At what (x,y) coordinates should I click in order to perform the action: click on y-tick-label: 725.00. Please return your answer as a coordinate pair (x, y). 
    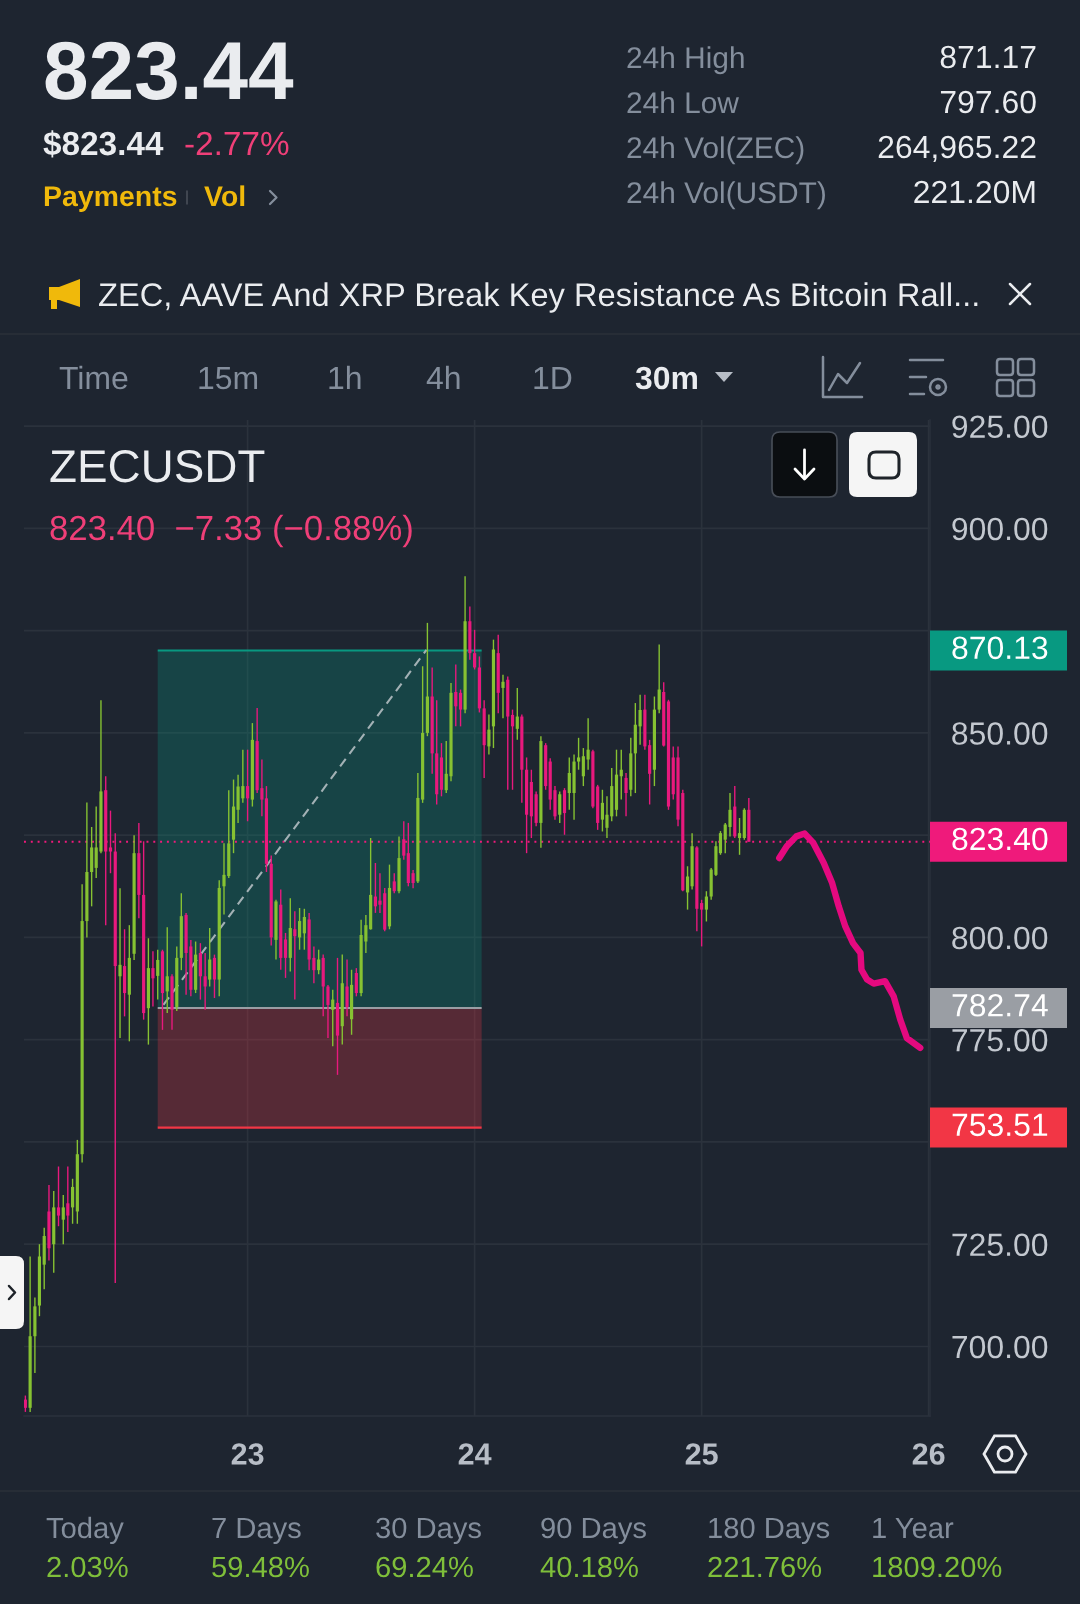
    Looking at the image, I should click on (1000, 1245).